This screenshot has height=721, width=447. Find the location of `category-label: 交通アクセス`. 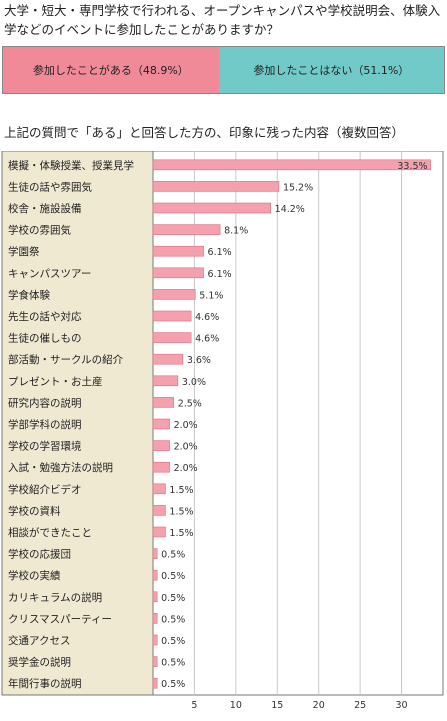

category-label: 交通アクセス is located at coordinates (39, 640).